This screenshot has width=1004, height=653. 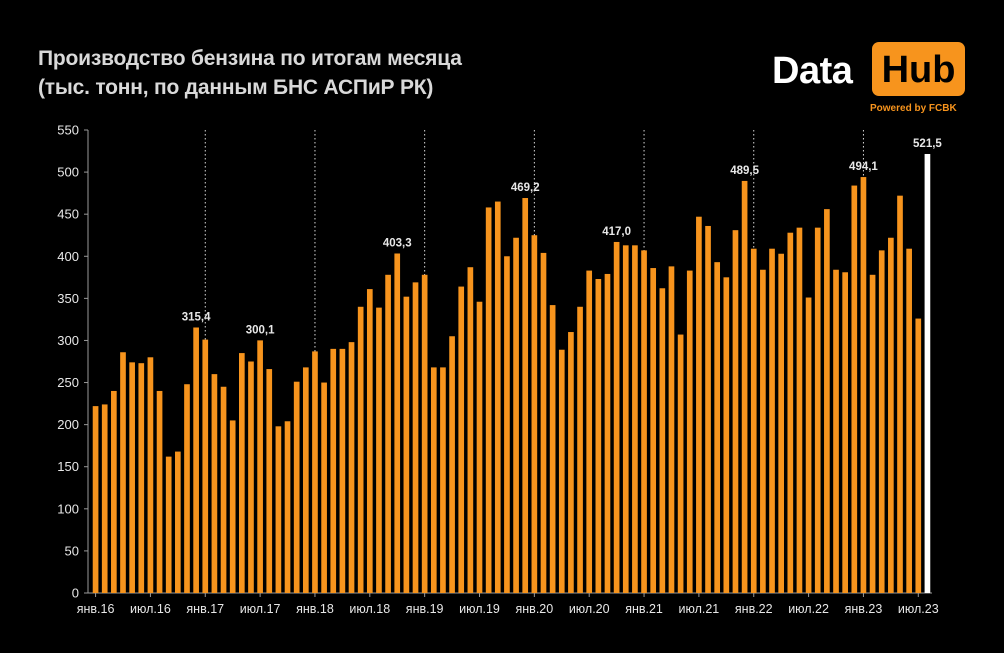 I want to click on data-label: 315,4, so click(x=196, y=317).